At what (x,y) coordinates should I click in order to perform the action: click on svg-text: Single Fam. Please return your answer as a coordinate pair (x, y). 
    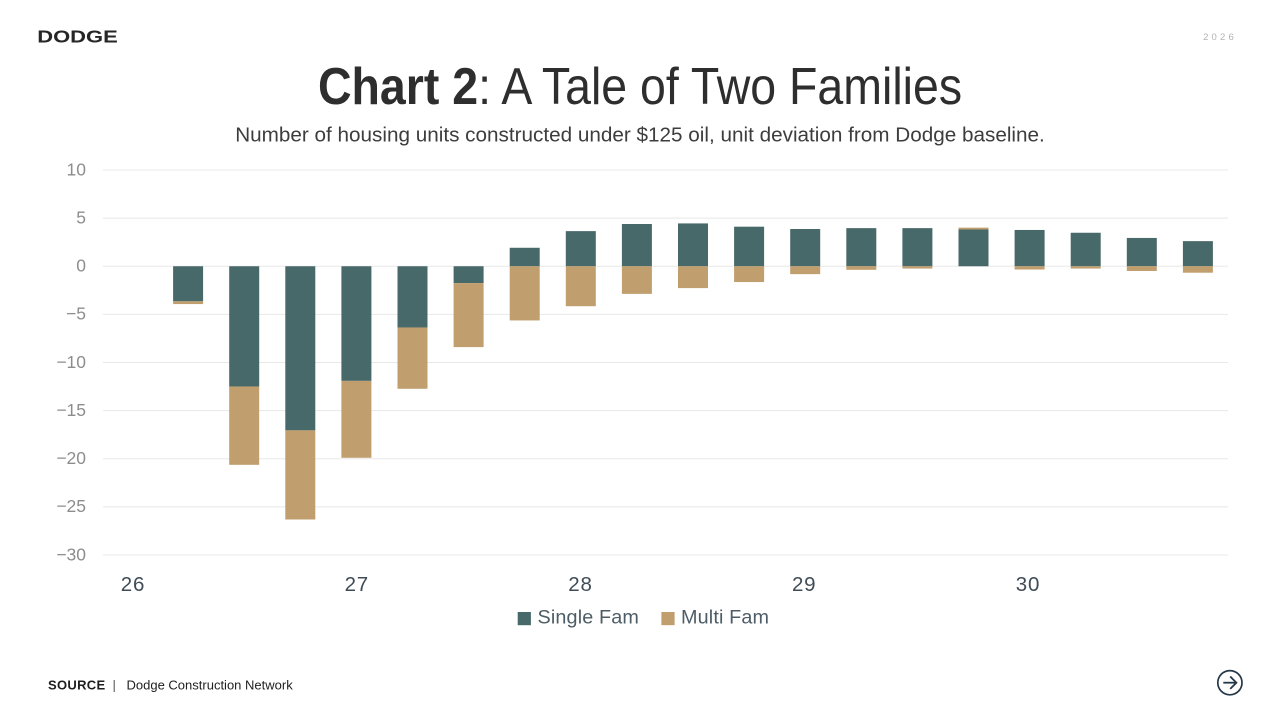
    Looking at the image, I should click on (589, 617).